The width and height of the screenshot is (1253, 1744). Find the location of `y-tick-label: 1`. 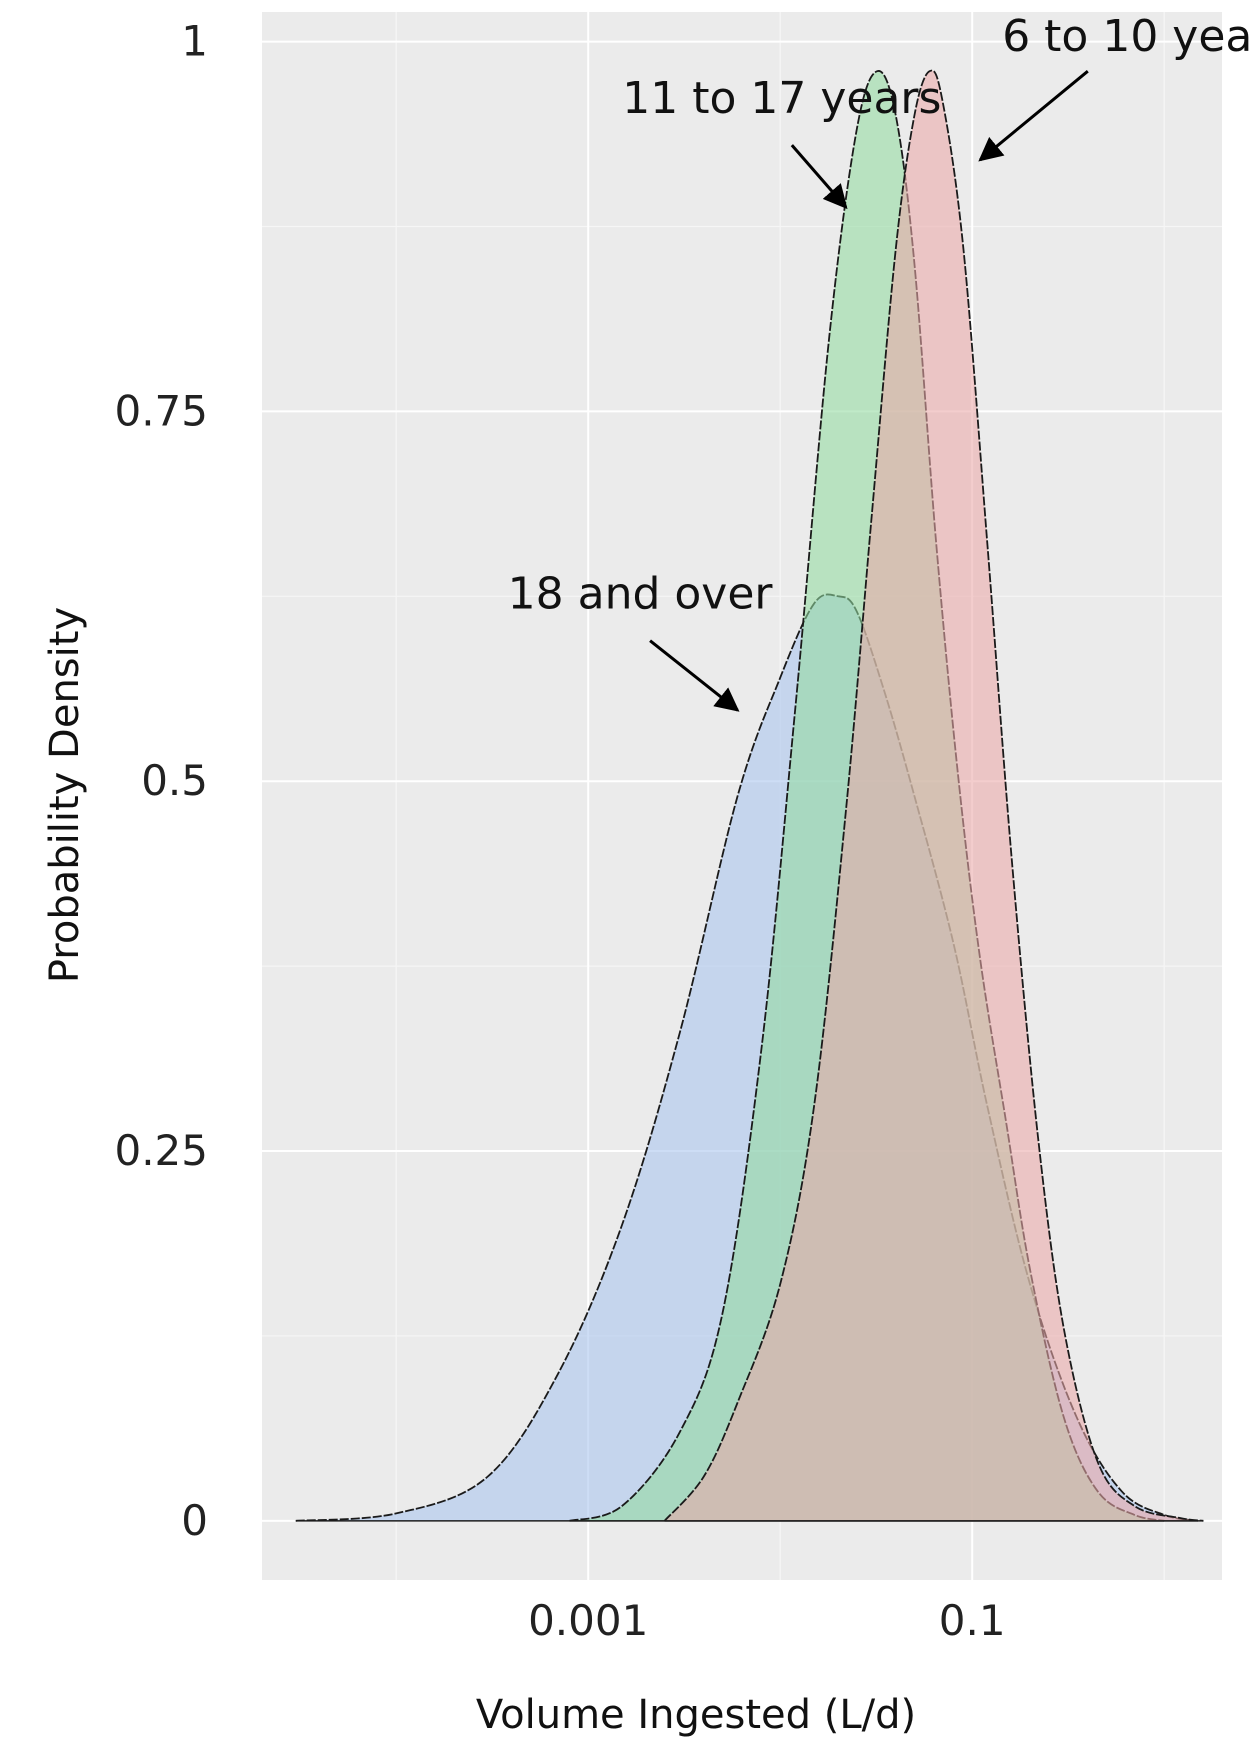

y-tick-label: 1 is located at coordinates (194, 41).